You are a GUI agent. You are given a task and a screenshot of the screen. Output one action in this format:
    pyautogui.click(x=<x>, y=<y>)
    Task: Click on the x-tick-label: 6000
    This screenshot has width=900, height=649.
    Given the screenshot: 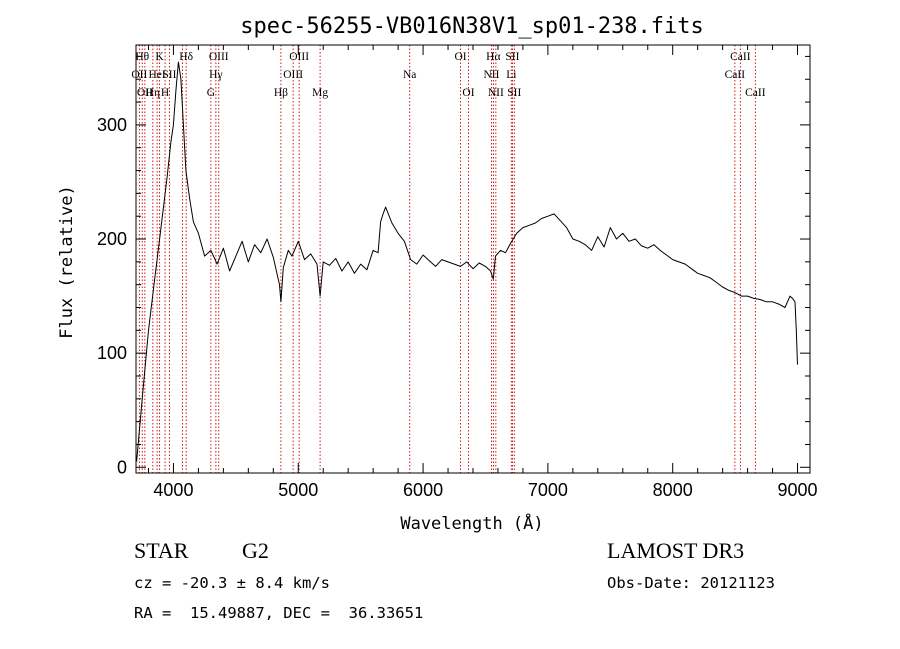 What is the action you would take?
    pyautogui.click(x=423, y=490)
    